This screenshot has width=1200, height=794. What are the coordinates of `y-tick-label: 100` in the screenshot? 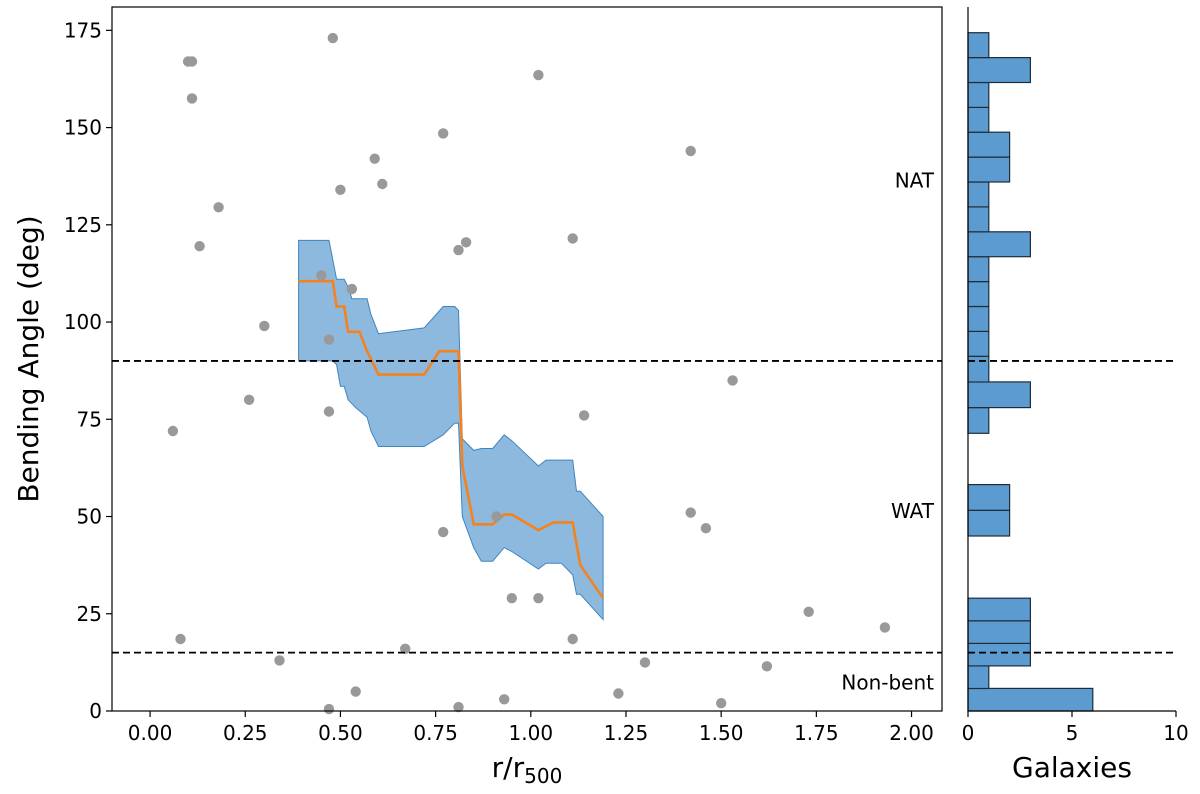 It's located at (83, 322).